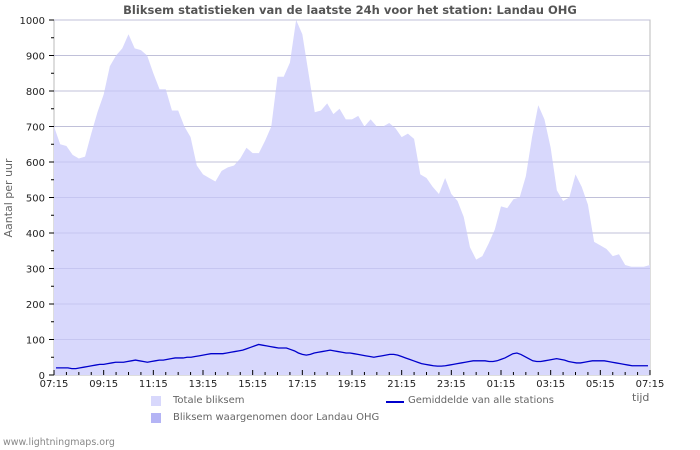  Describe the element at coordinates (35, 270) in the screenshot. I see `svg-text: 300` at that location.